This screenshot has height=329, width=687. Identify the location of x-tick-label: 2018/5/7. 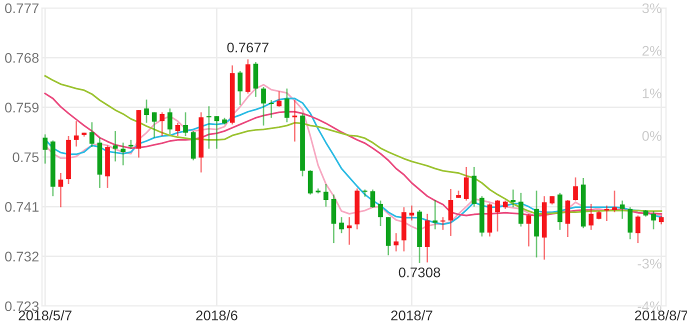
(45, 315).